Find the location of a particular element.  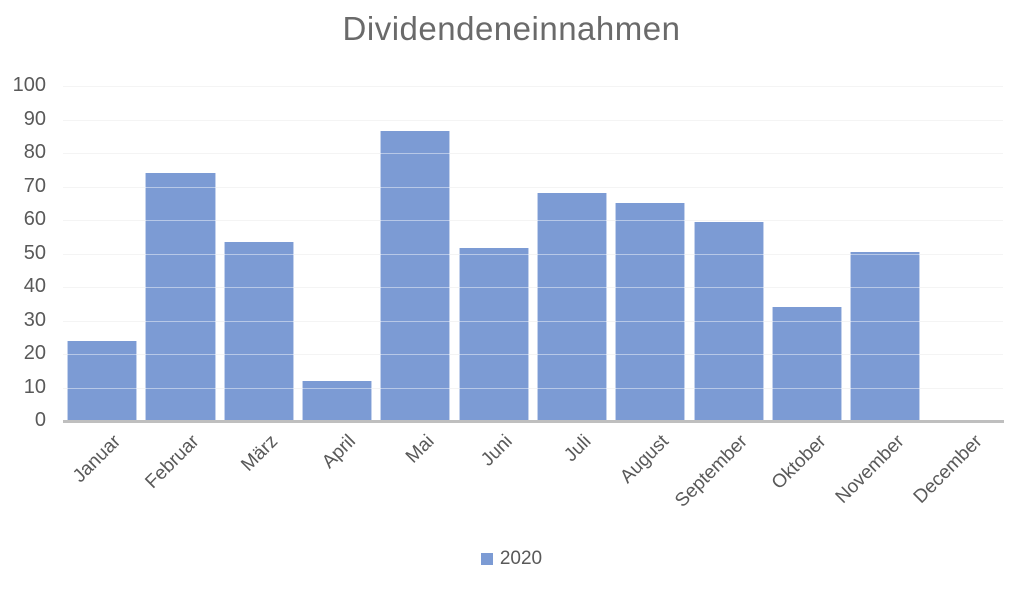

x-slot-mai: Mai is located at coordinates (415, 486).